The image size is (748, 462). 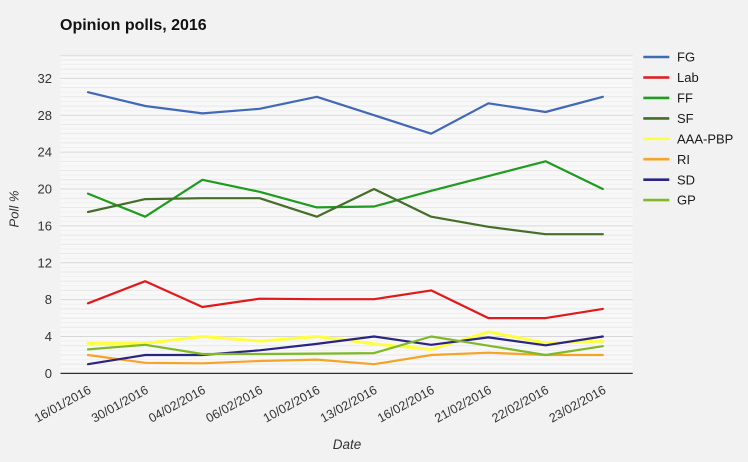 I want to click on svg-text: Lab, so click(x=688, y=77).